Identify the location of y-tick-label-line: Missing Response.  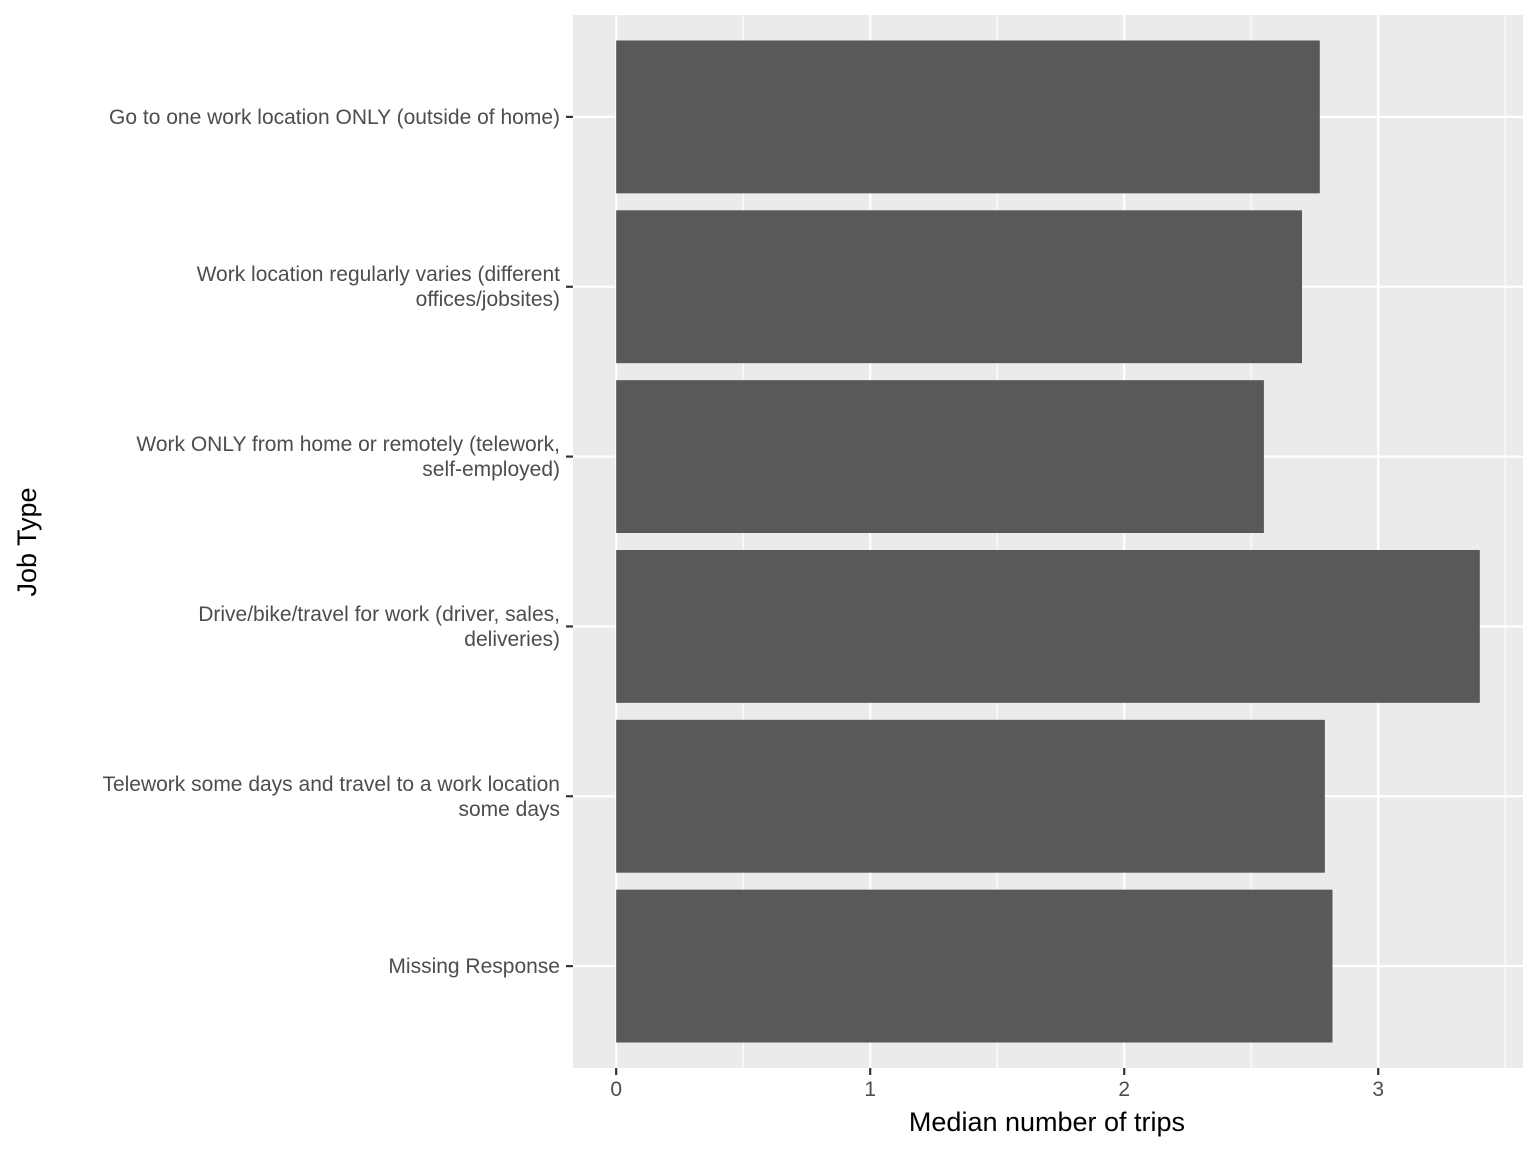
(474, 966).